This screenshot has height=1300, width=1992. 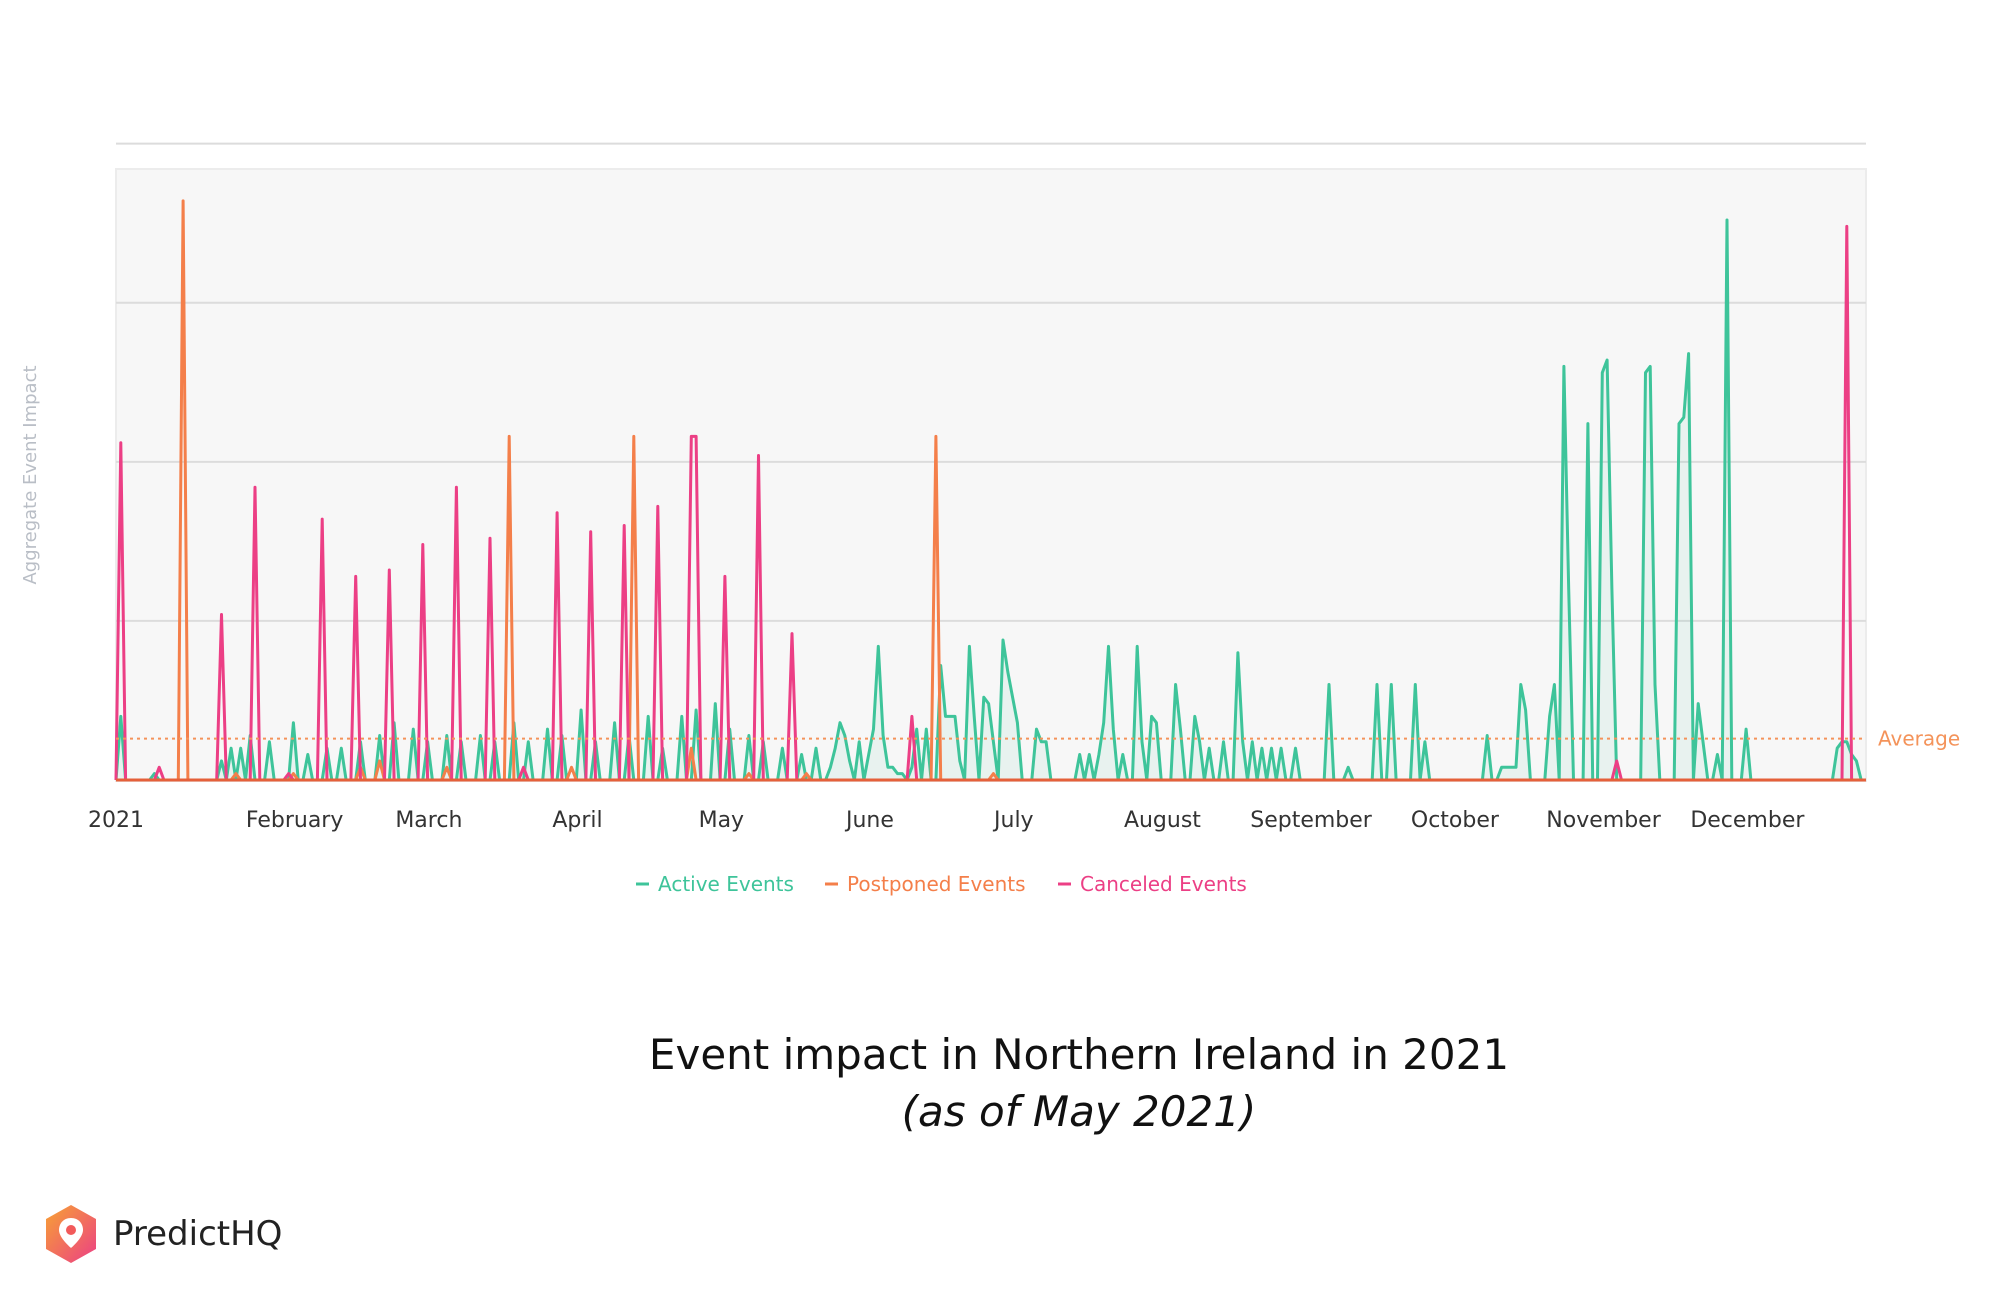 What do you see at coordinates (1747, 820) in the screenshot?
I see `x-tick-label: December` at bounding box center [1747, 820].